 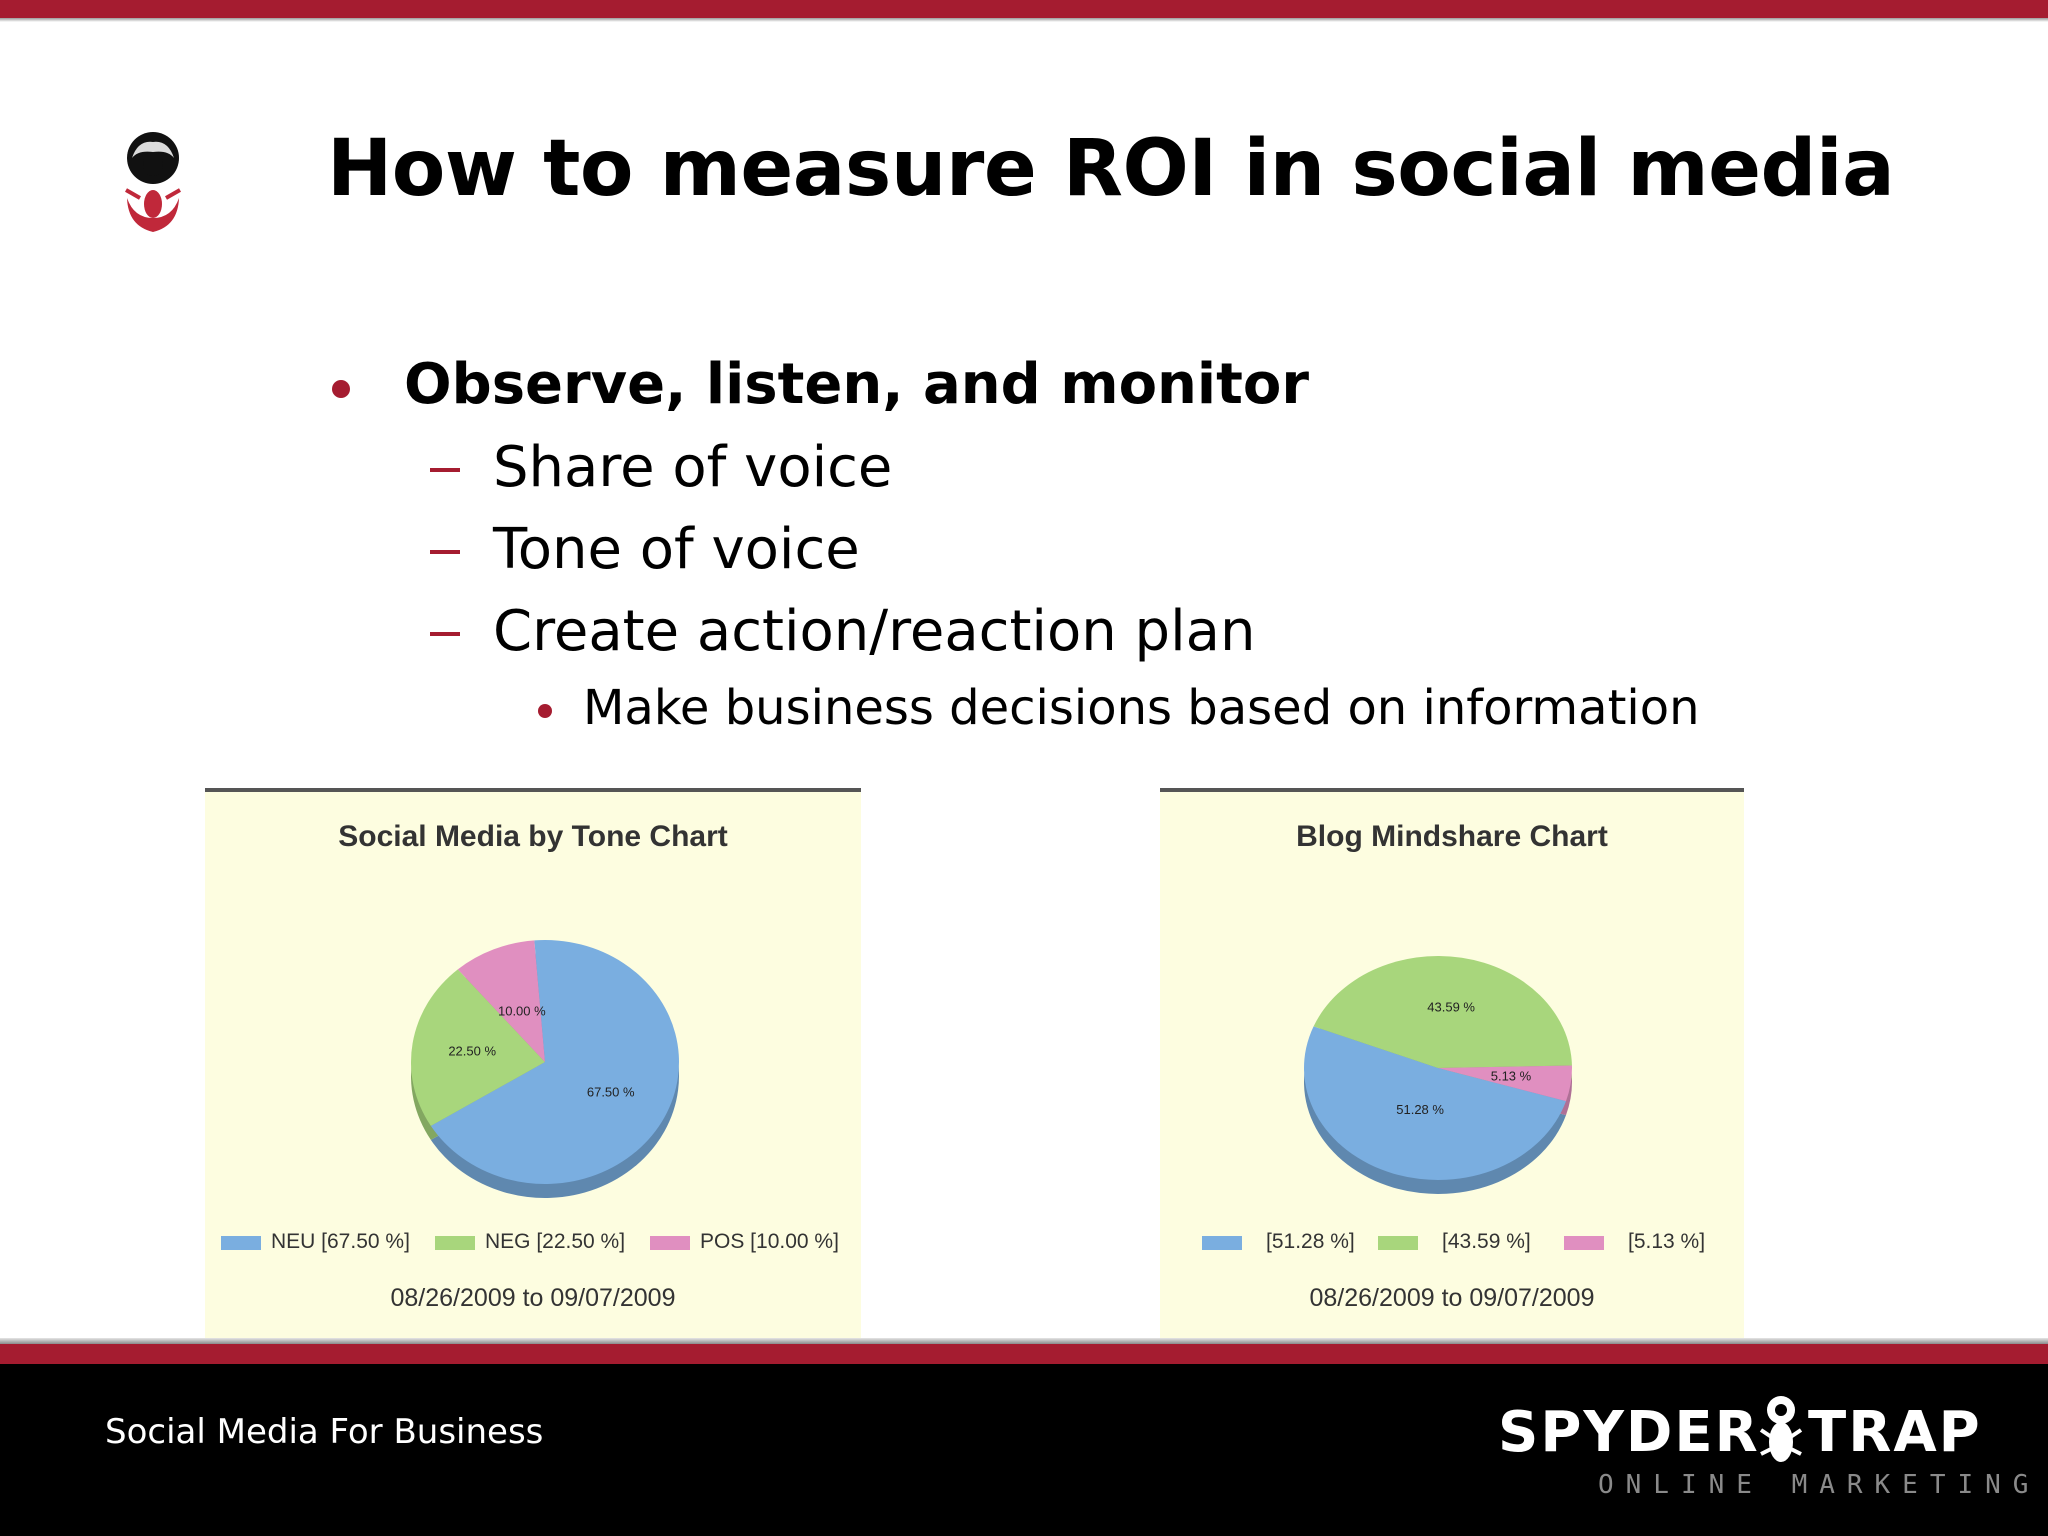 I want to click on pie-slice-label: 67.50 %, so click(x=611, y=1091).